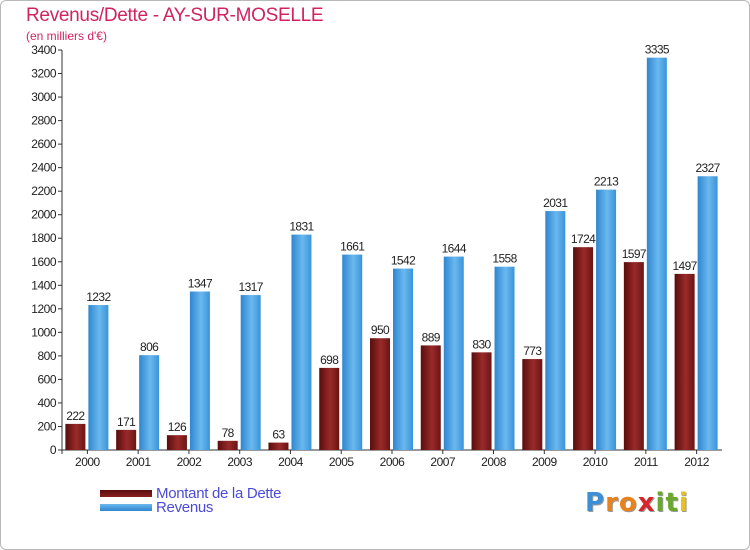 The height and width of the screenshot is (550, 750). Describe the element at coordinates (403, 261) in the screenshot. I see `value-label-revenue: 1542` at that location.